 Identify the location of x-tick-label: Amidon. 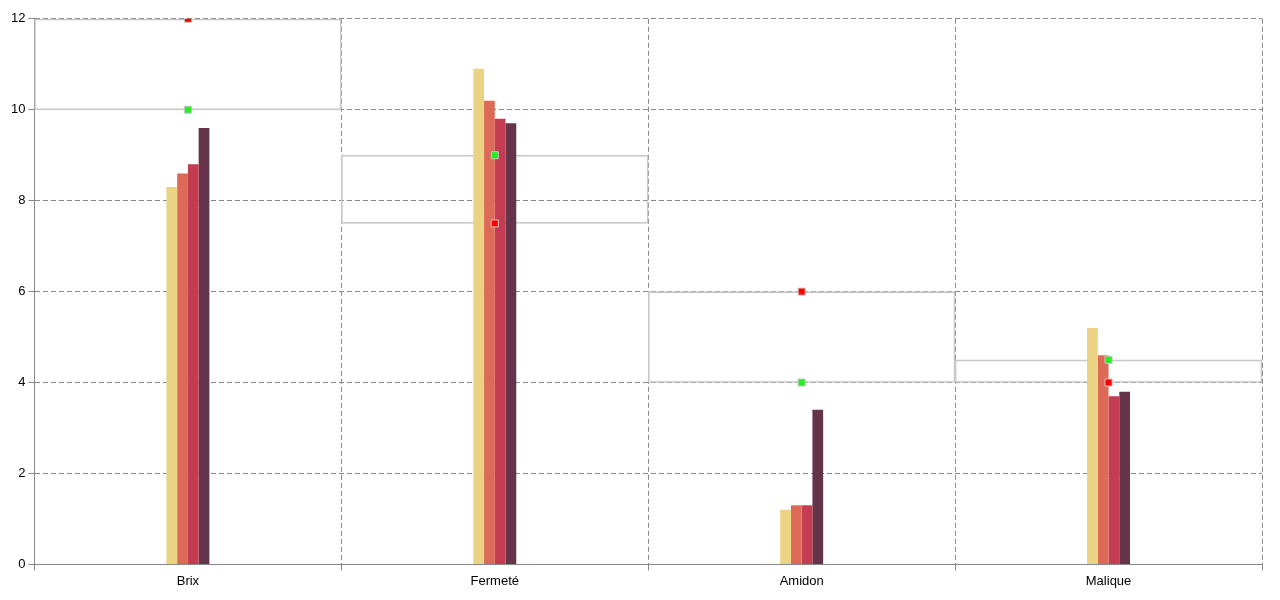
(801, 580).